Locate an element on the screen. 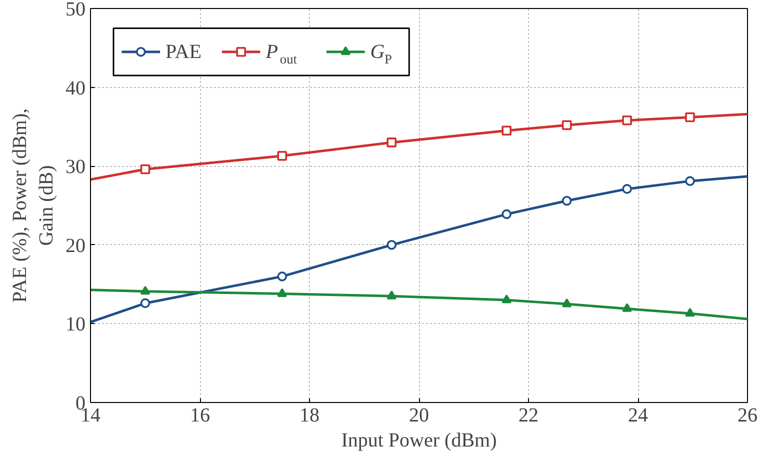 Image resolution: width=761 pixels, height=454 pixels. x-tick-label: 16 is located at coordinates (200, 415).